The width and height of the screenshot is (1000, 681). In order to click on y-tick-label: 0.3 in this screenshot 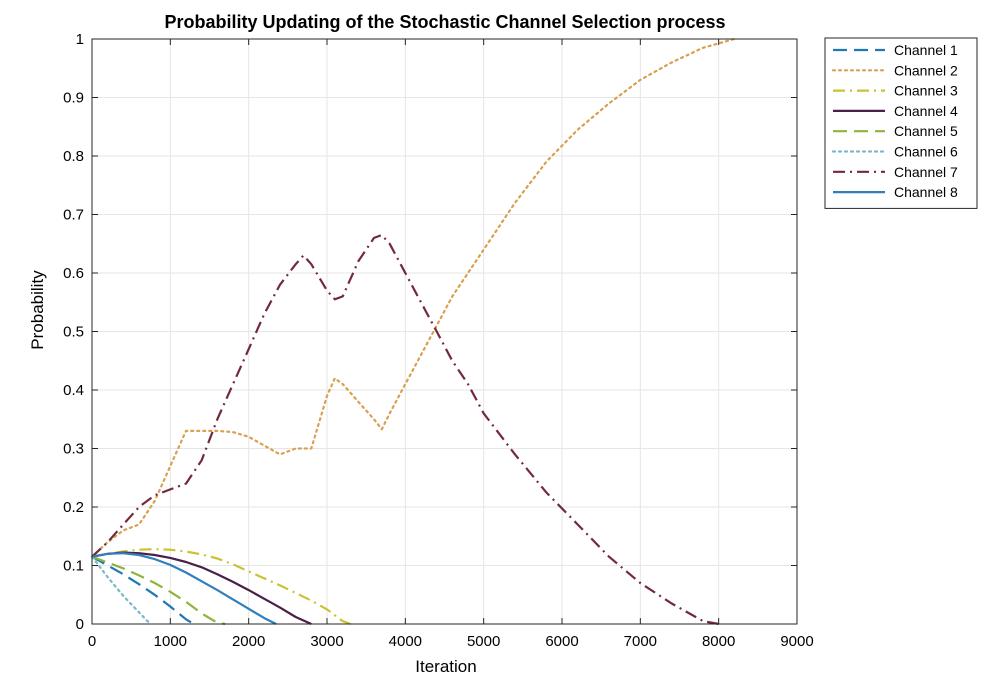, I will do `click(73, 449)`.